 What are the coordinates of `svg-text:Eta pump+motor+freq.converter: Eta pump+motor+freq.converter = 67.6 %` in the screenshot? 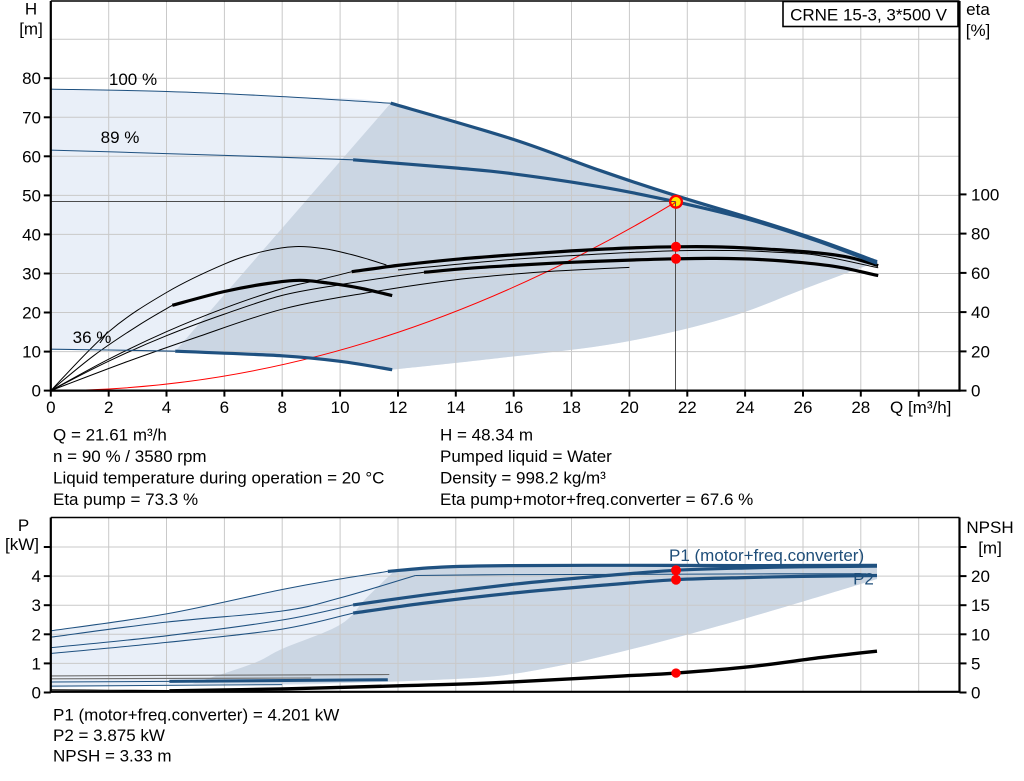 It's located at (596, 499).